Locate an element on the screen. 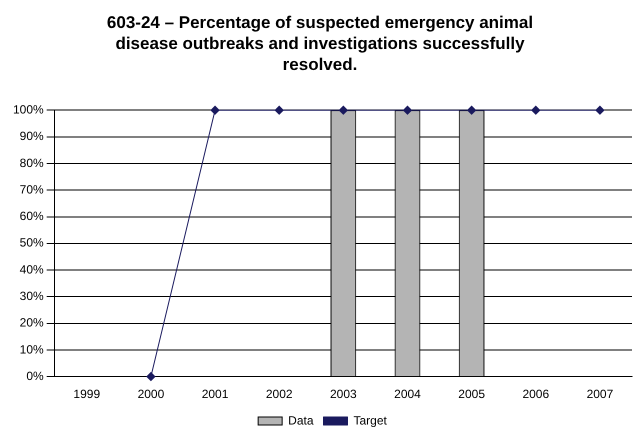  x-tick-label: 2007 is located at coordinates (600, 394).